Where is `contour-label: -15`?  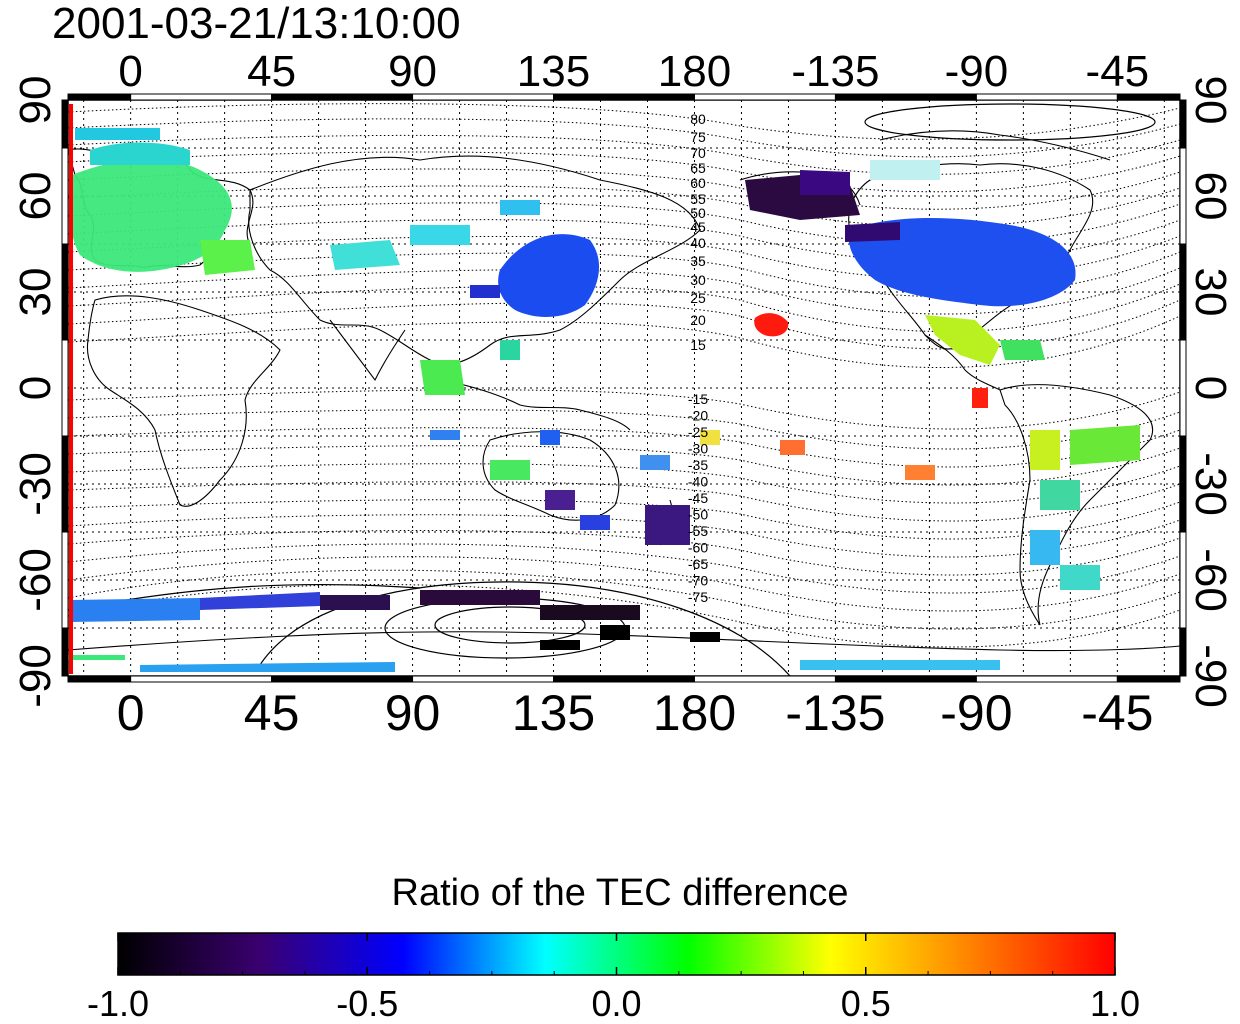 contour-label: -15 is located at coordinates (698, 399).